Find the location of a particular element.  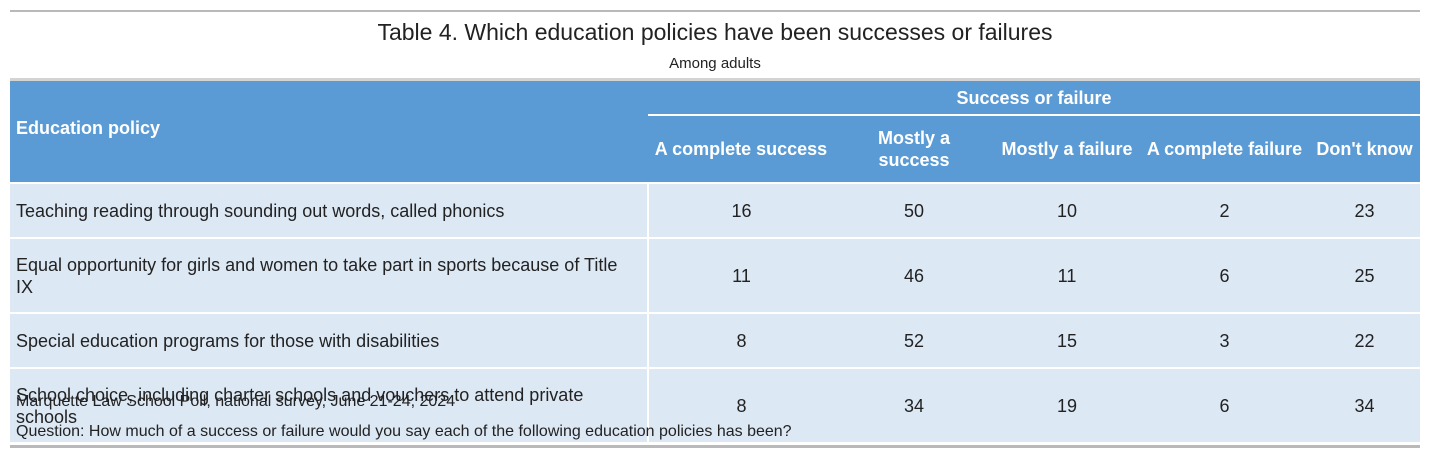

value-cell-dont-know: 34 is located at coordinates (1364, 405).